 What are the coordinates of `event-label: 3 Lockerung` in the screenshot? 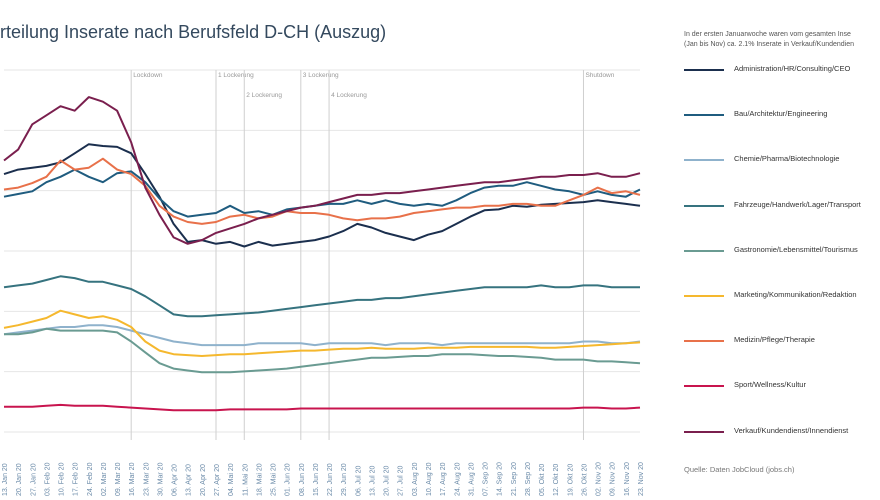 It's located at (321, 75).